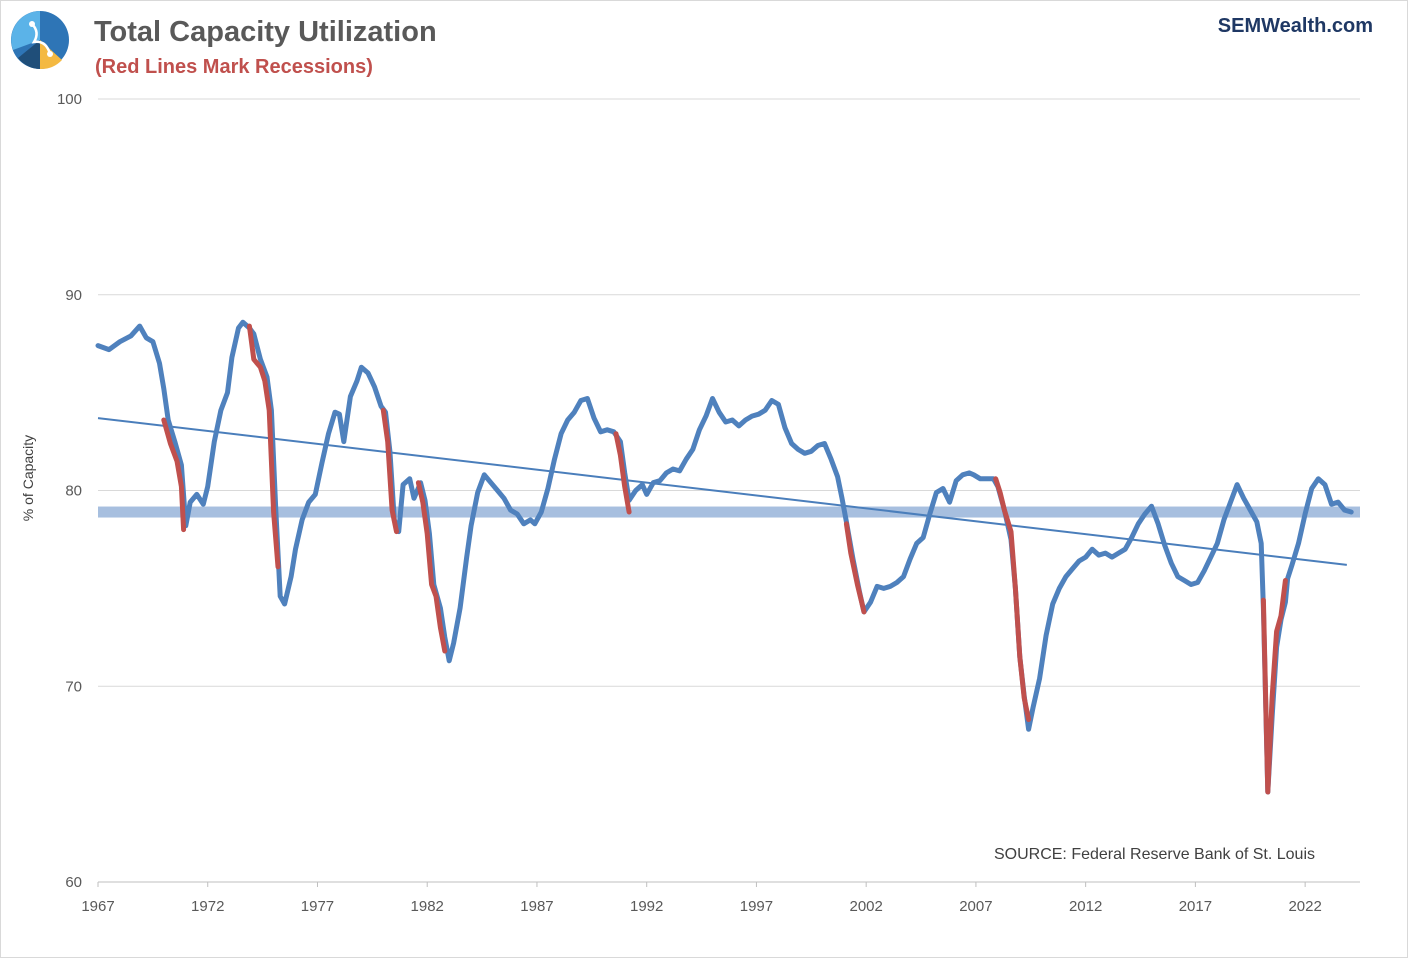 Image resolution: width=1408 pixels, height=958 pixels. What do you see at coordinates (729, 512) in the screenshot?
I see `reference-band` at bounding box center [729, 512].